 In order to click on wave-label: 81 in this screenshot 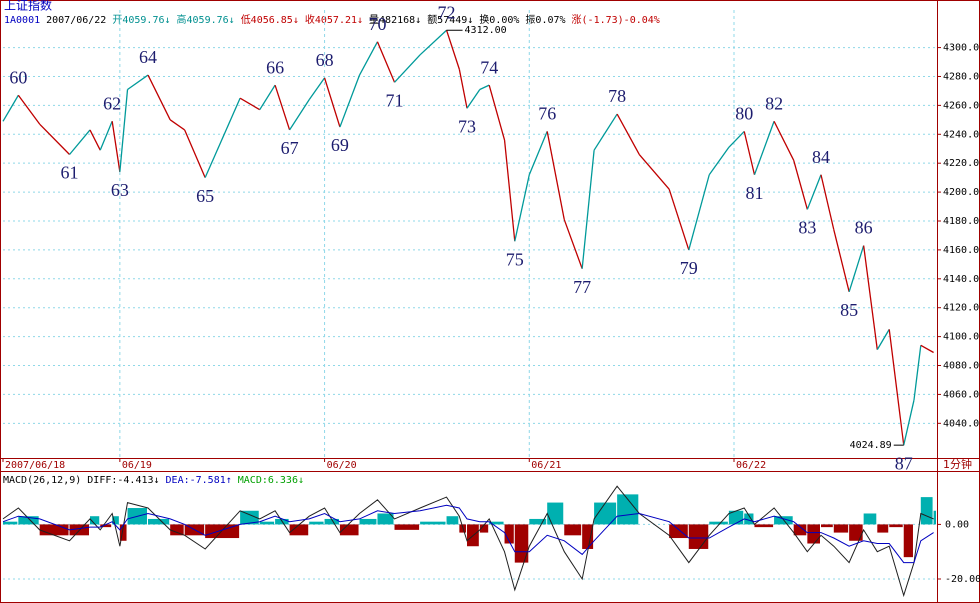, I will do `click(754, 193)`.